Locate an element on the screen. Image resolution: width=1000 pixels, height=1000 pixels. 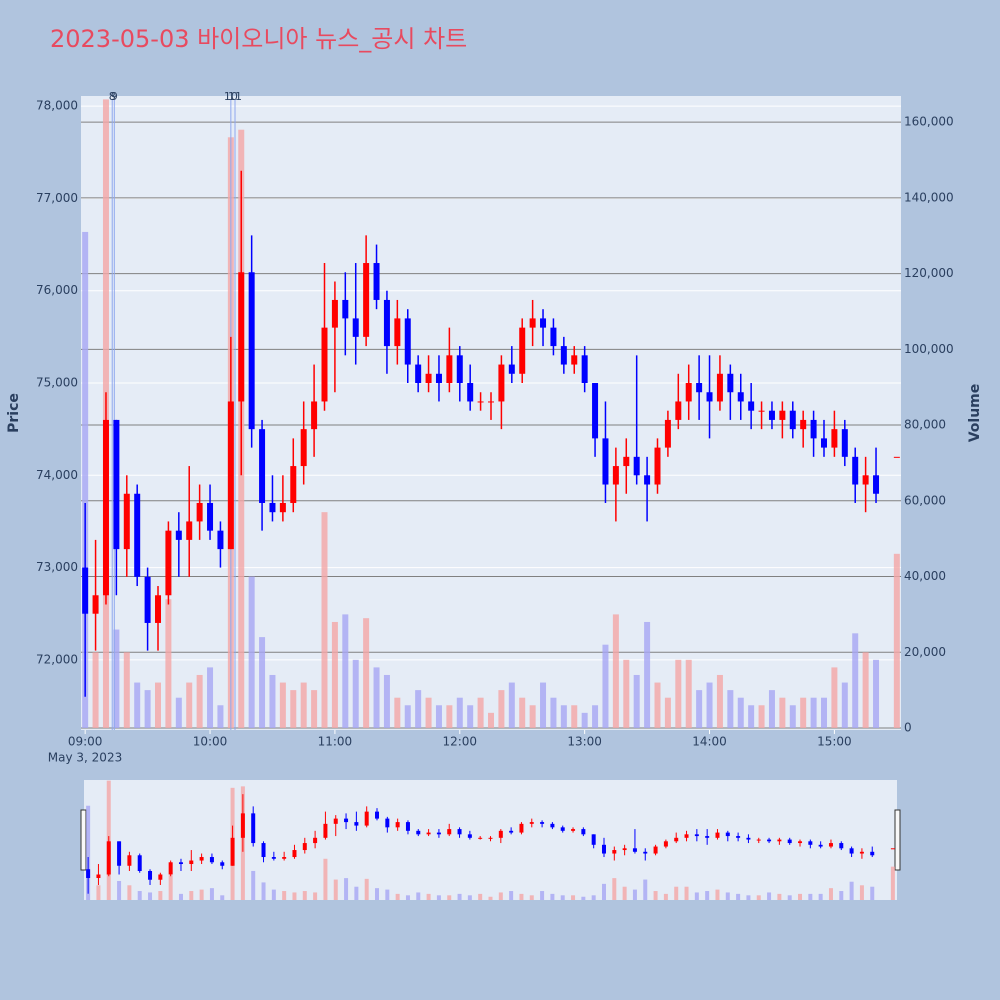
y2-tick-label: 20,000 is located at coordinates (925, 652).